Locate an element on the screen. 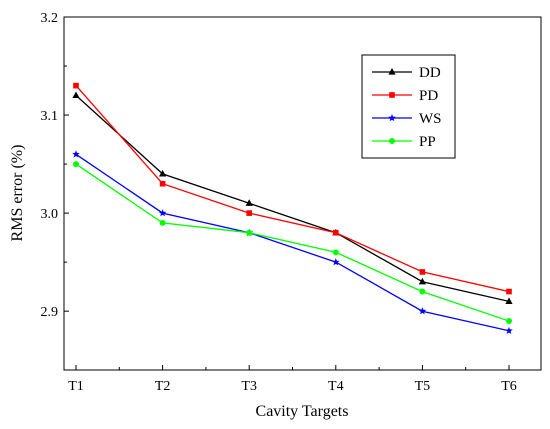 Image resolution: width=550 pixels, height=429 pixels. legend-item-pp: PP is located at coordinates (404, 142).